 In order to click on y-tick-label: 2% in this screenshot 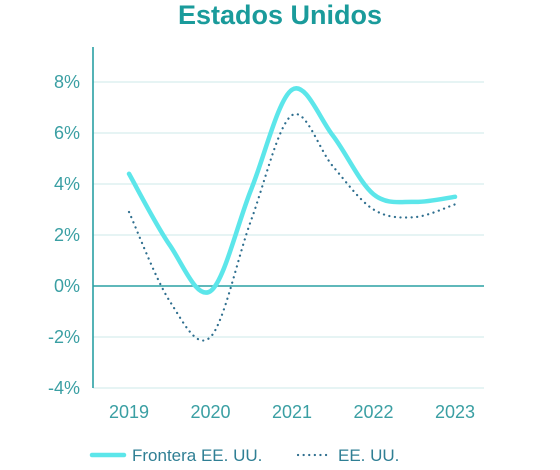, I will do `click(67, 235)`.